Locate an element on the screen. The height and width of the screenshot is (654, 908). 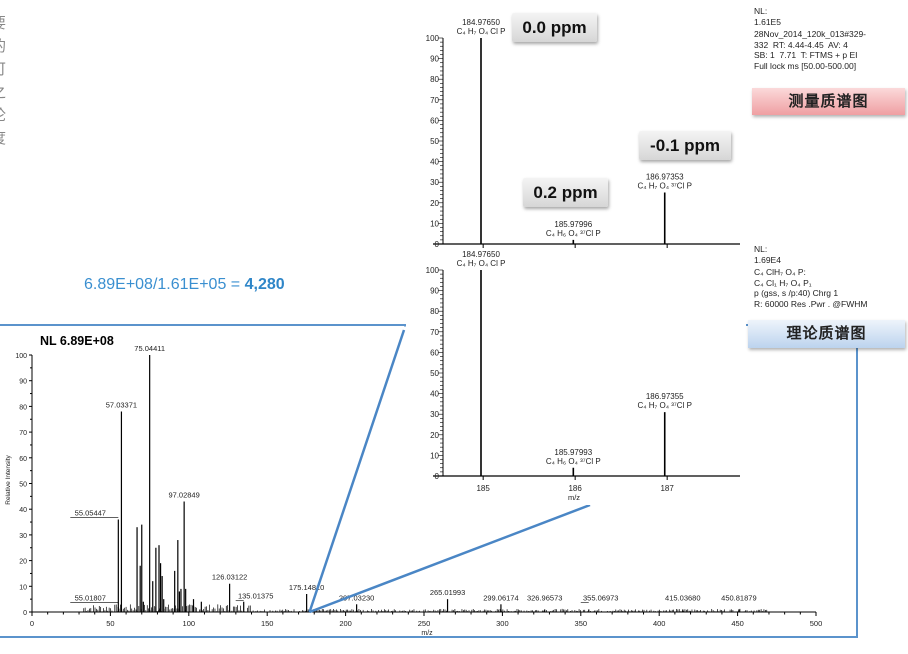
x-tick-label: 100 is located at coordinates (189, 623).